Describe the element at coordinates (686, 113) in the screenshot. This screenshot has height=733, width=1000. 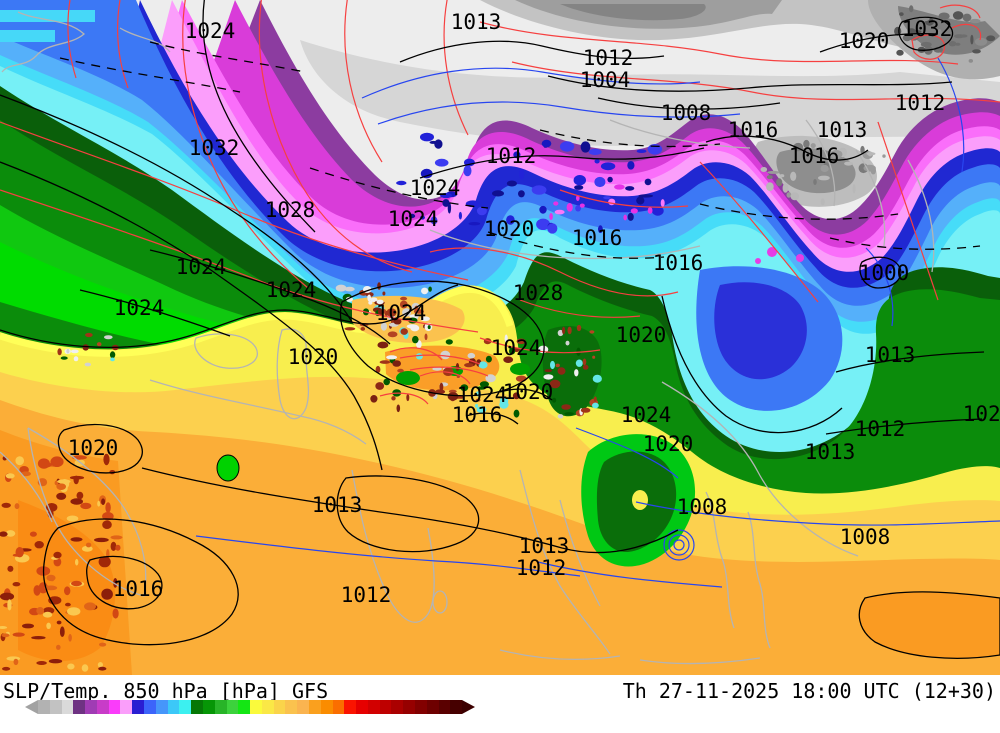
I see `pressure-label: 1008` at that location.